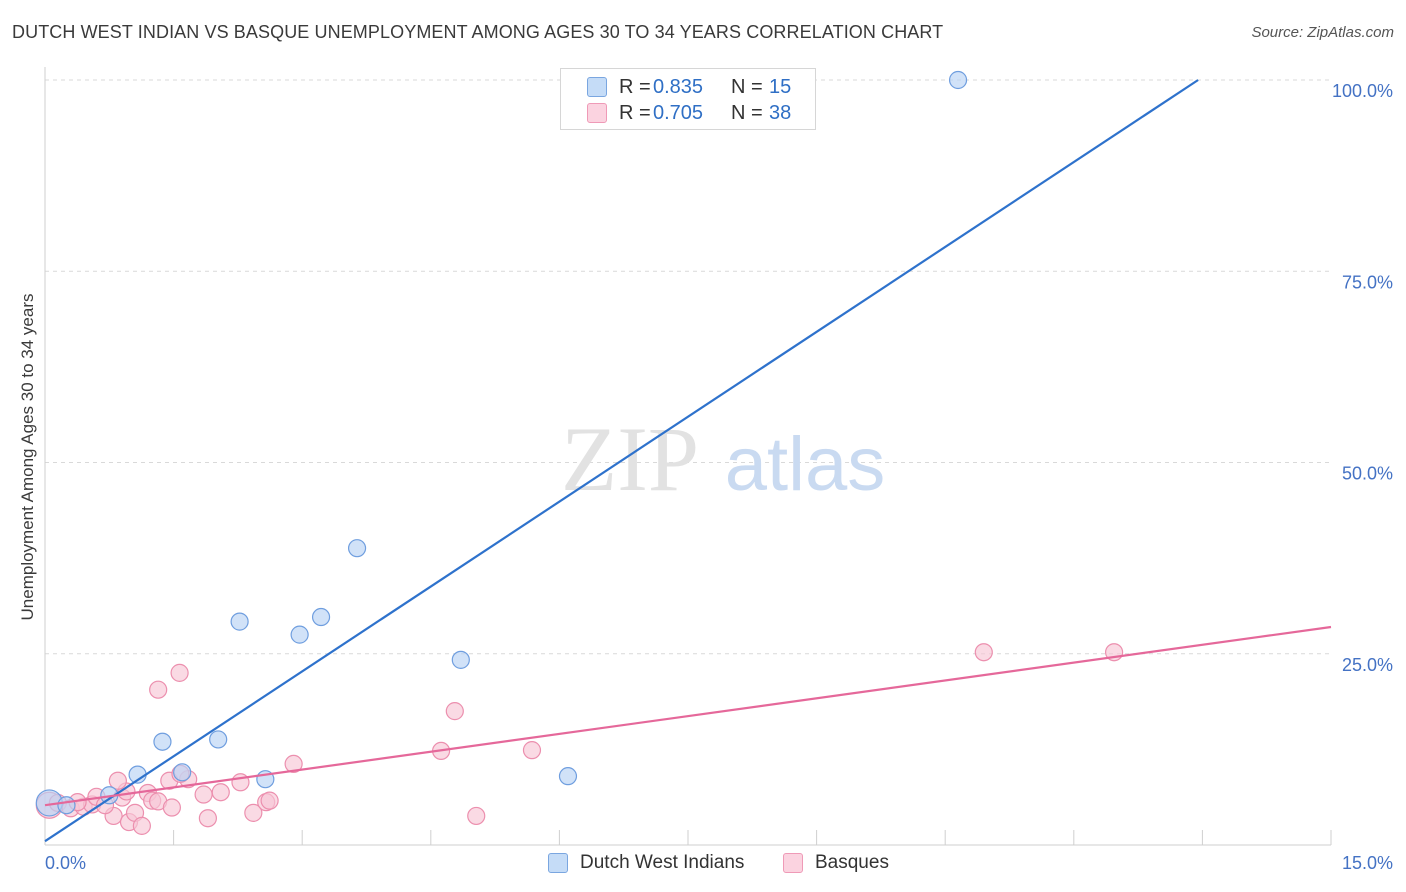  Describe the element at coordinates (805, 464) in the screenshot. I see `watermark-atlas: atlas` at that location.